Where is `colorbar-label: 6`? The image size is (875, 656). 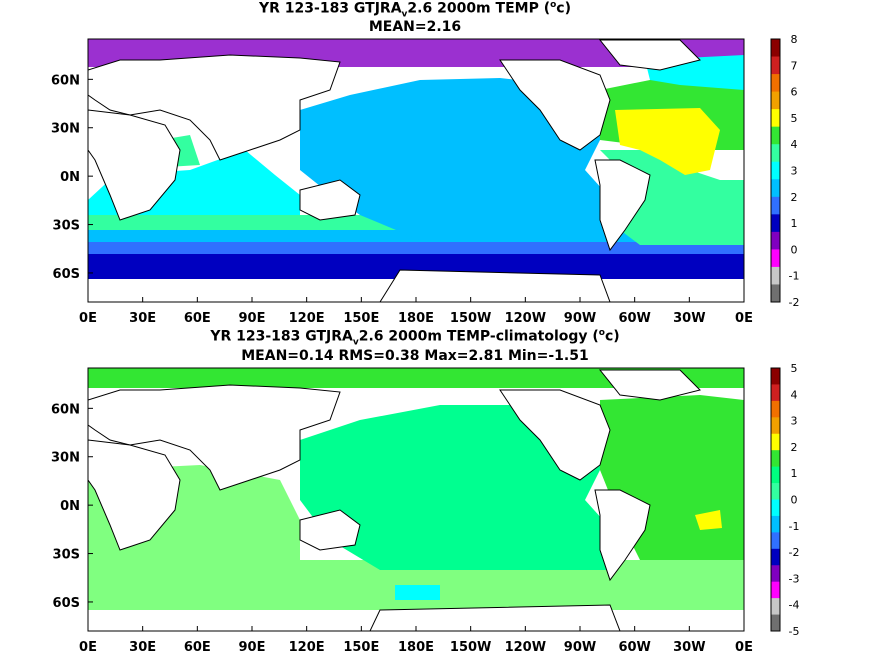
colorbar-label: 6 is located at coordinates (794, 92).